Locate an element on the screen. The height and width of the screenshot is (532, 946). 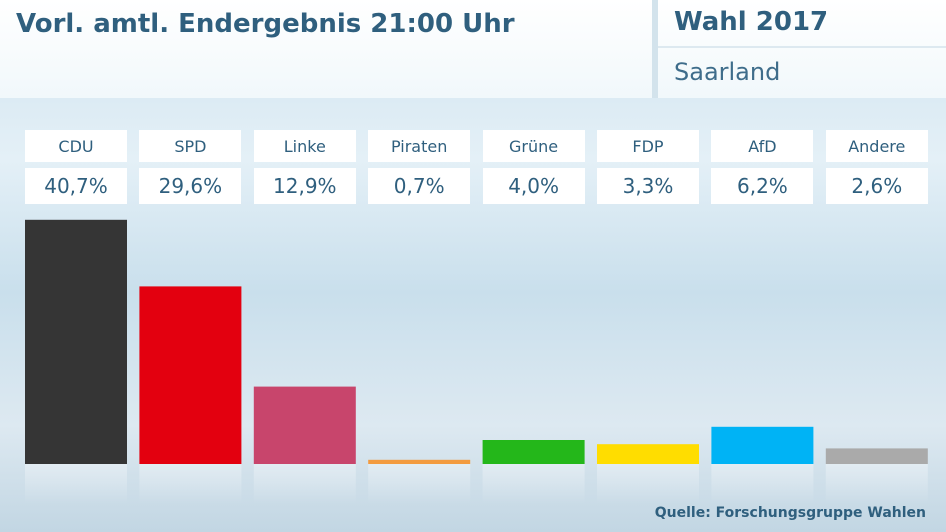
election-title: Wahl 2017 is located at coordinates (751, 22).